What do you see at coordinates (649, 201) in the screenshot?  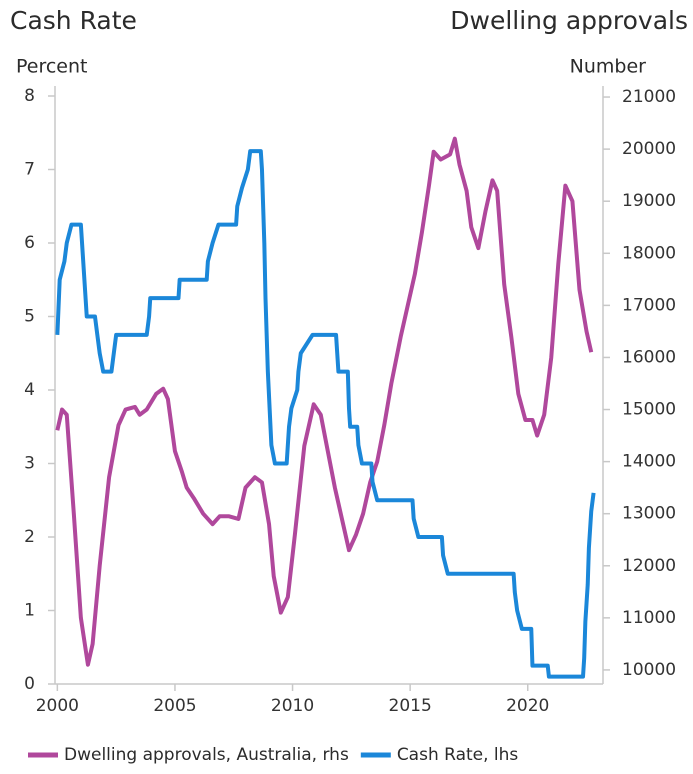 I see `y2-tick-label: 19000` at bounding box center [649, 201].